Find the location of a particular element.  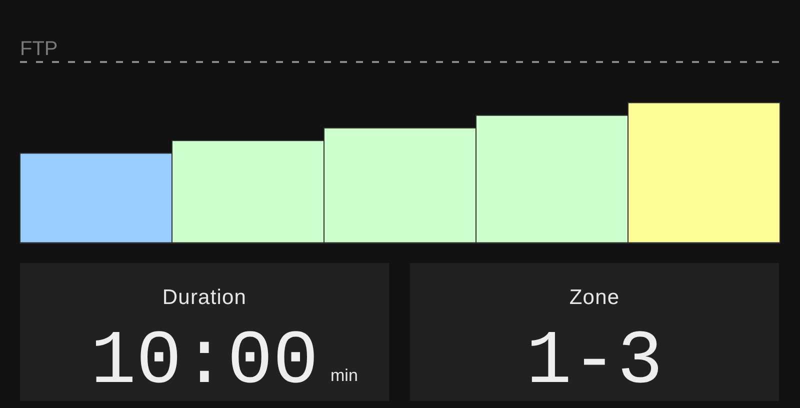

text: 10:00 is located at coordinates (204, 362).